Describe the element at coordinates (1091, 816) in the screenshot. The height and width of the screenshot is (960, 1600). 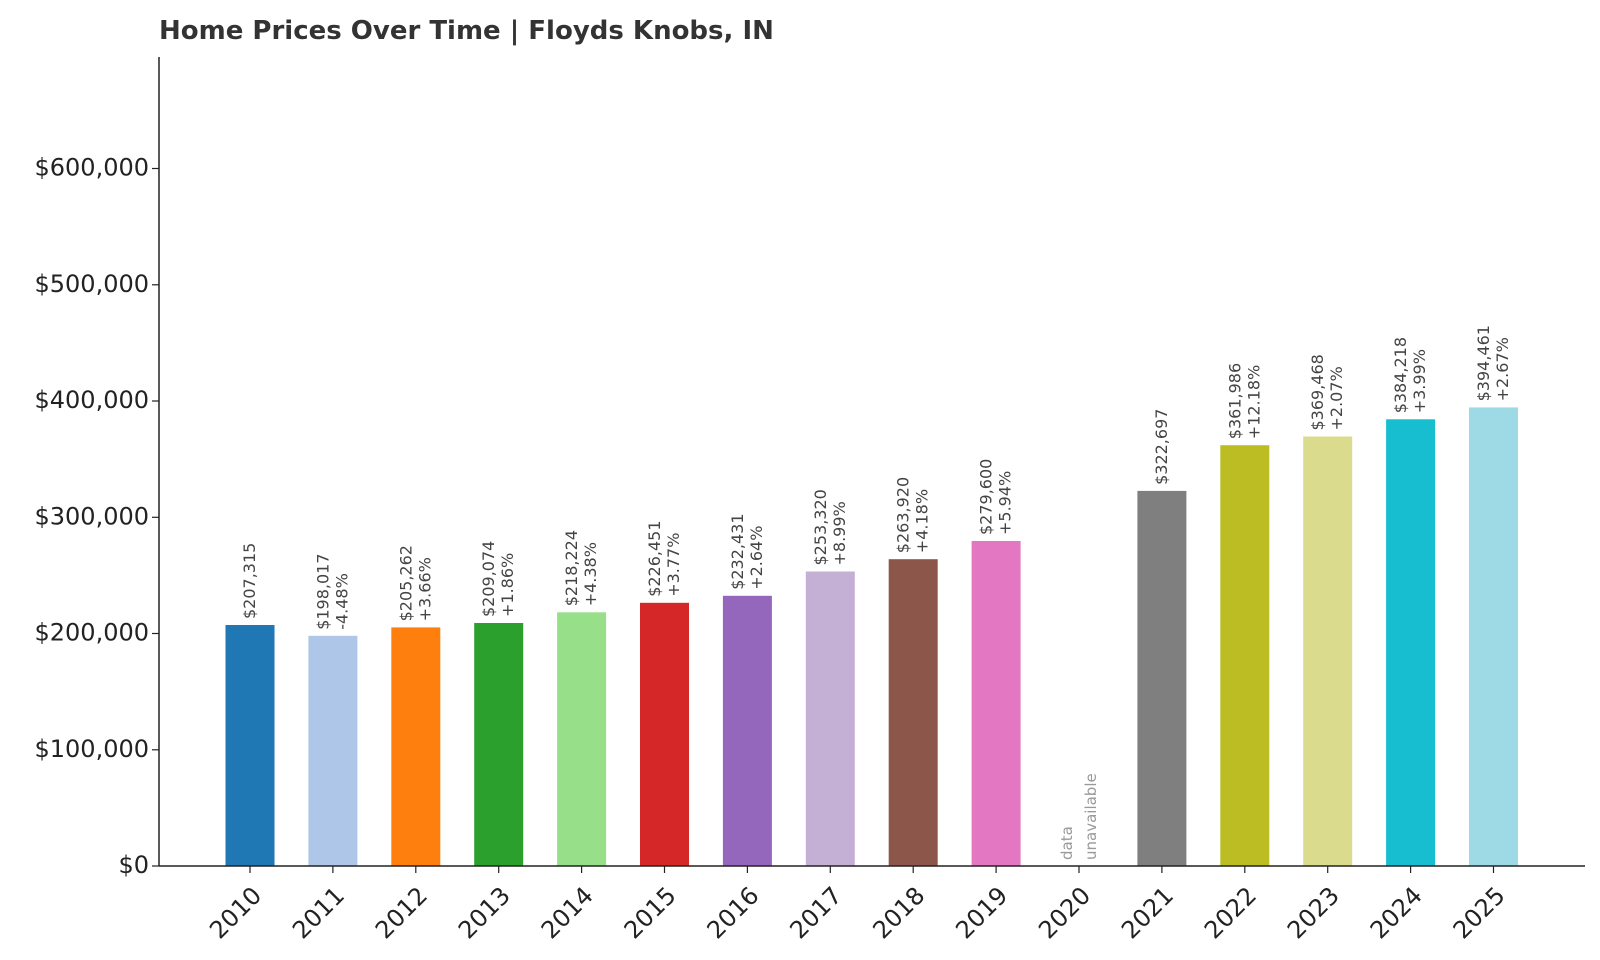
I see `missing-data-label: unavailable` at that location.